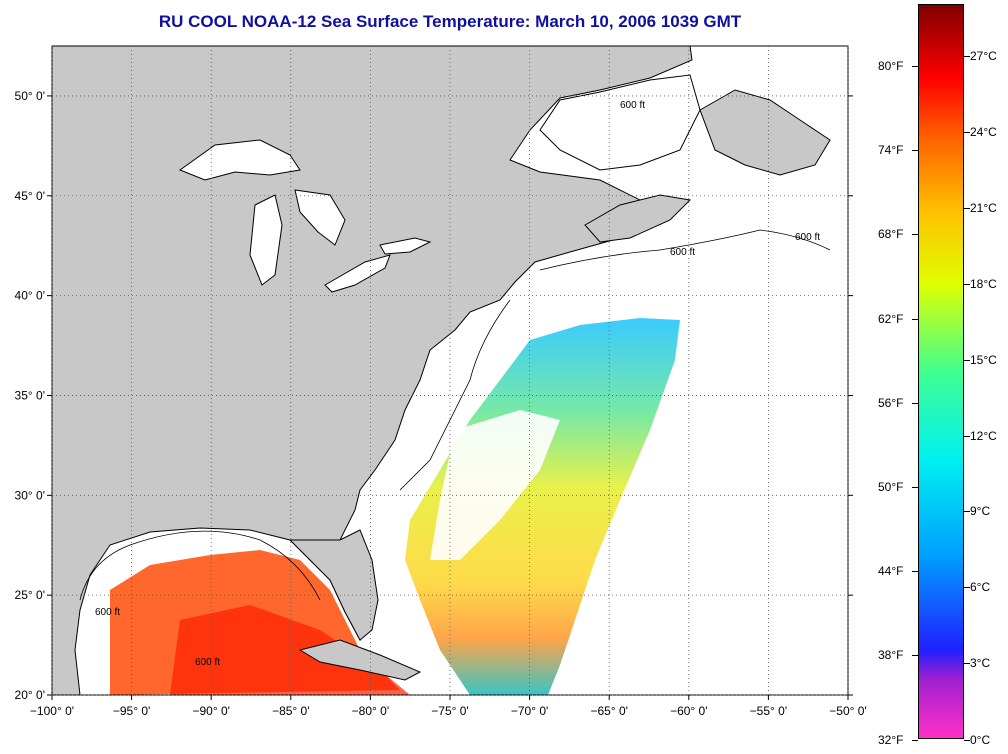 This screenshot has height=754, width=1008. What do you see at coordinates (980, 587) in the screenshot?
I see `colorbar-celsius-label: 6°C` at bounding box center [980, 587].